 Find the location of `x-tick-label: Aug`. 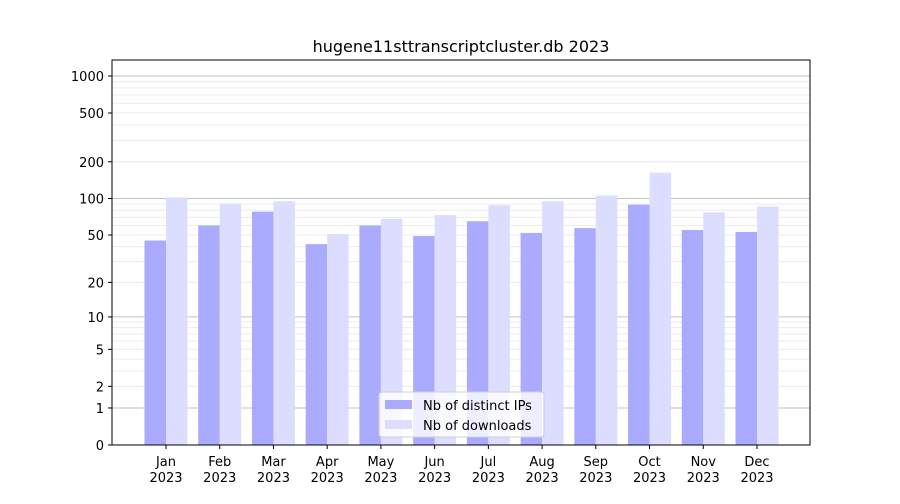

x-tick-label: Aug is located at coordinates (541, 462).